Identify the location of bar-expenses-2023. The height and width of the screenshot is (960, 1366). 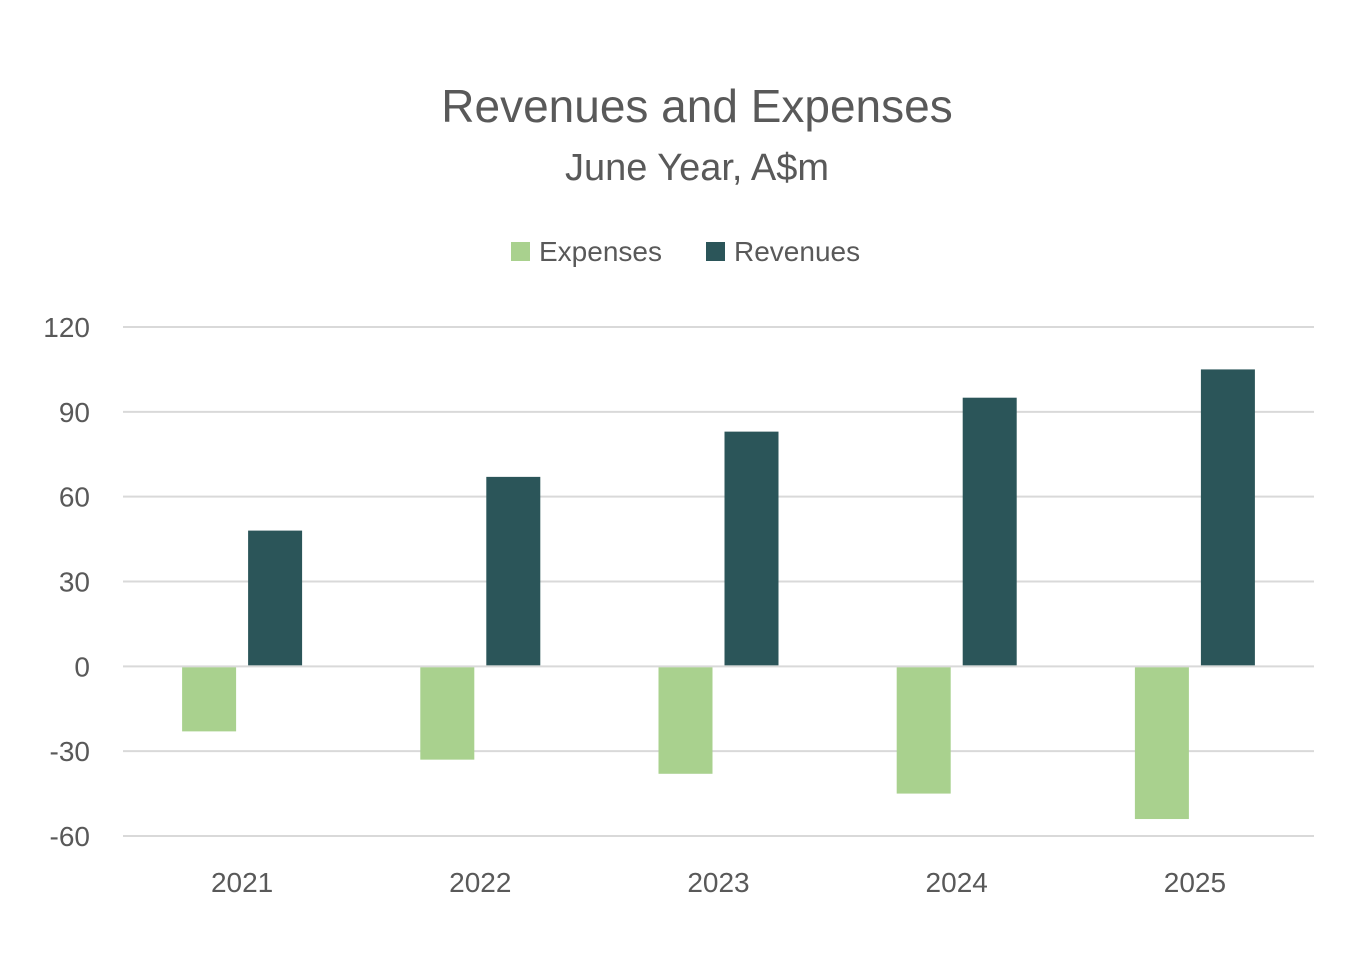
(685, 720).